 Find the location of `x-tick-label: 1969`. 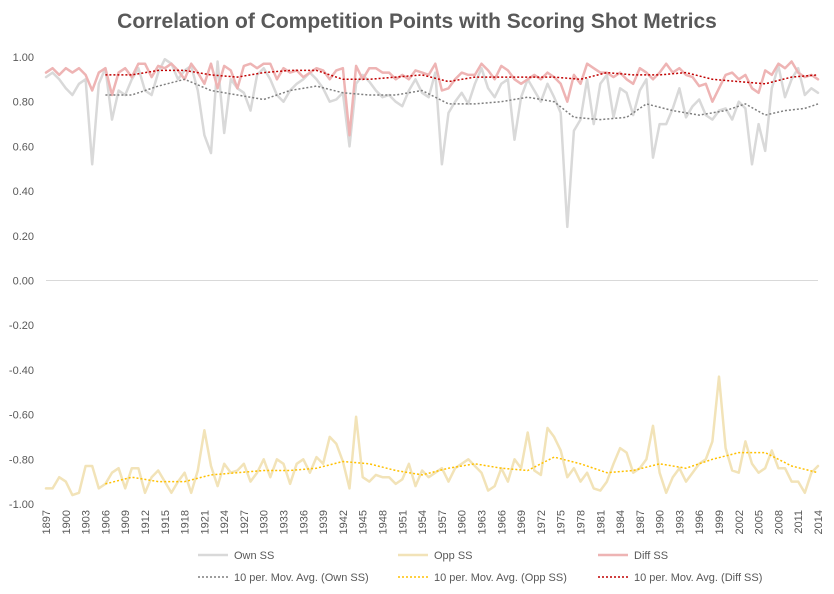

x-tick-label: 1969 is located at coordinates (522, 522).